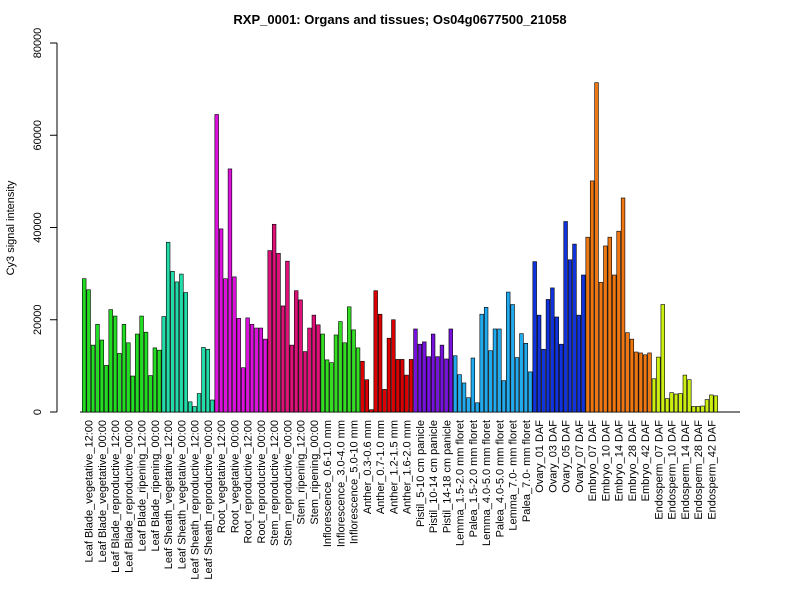 Image resolution: width=800 pixels, height=600 pixels. Describe the element at coordinates (487, 483) in the screenshot. I see `x-tick-label: Lemma_4.0-5.0 mm floret` at that location.